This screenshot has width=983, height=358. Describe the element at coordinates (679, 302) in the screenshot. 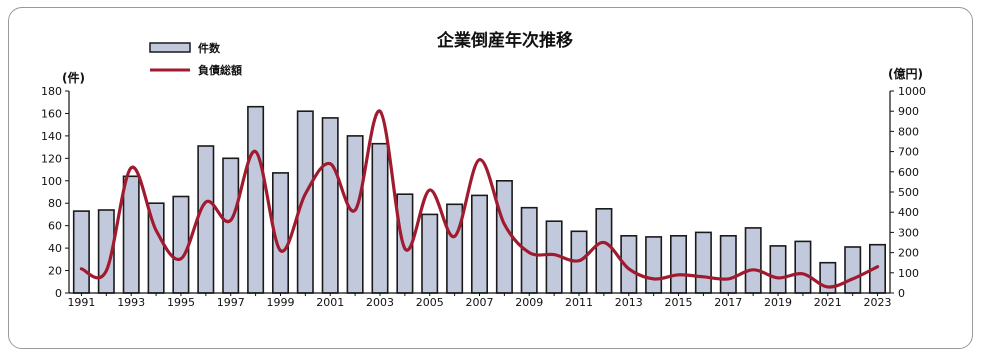

I see `x-tick-label: 2015` at that location.